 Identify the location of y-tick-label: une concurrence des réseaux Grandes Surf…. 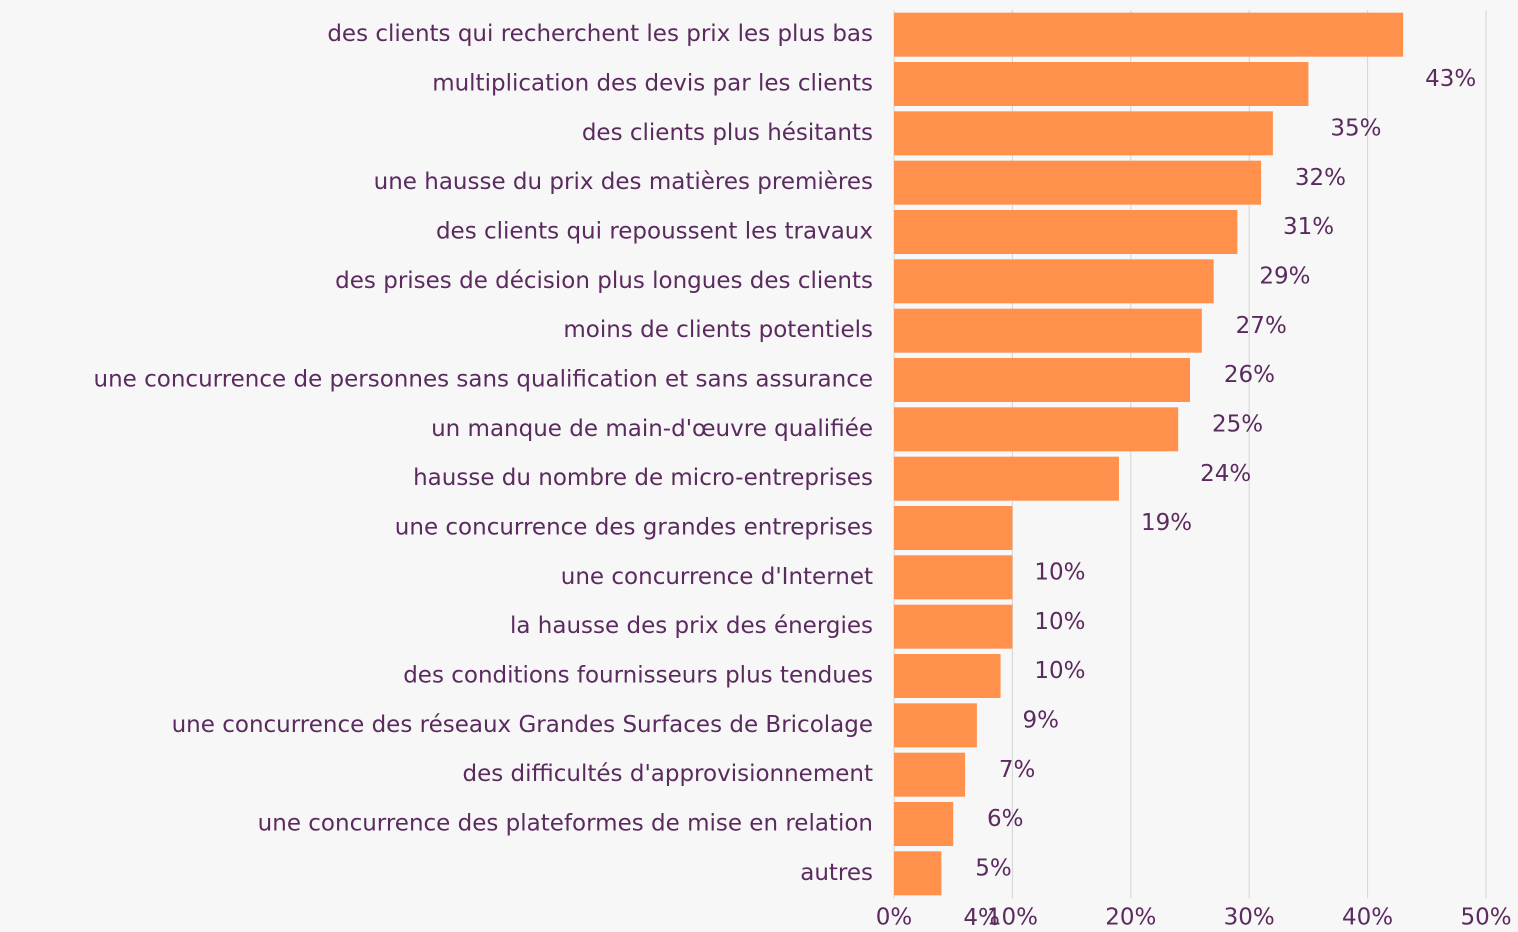
(522, 725).